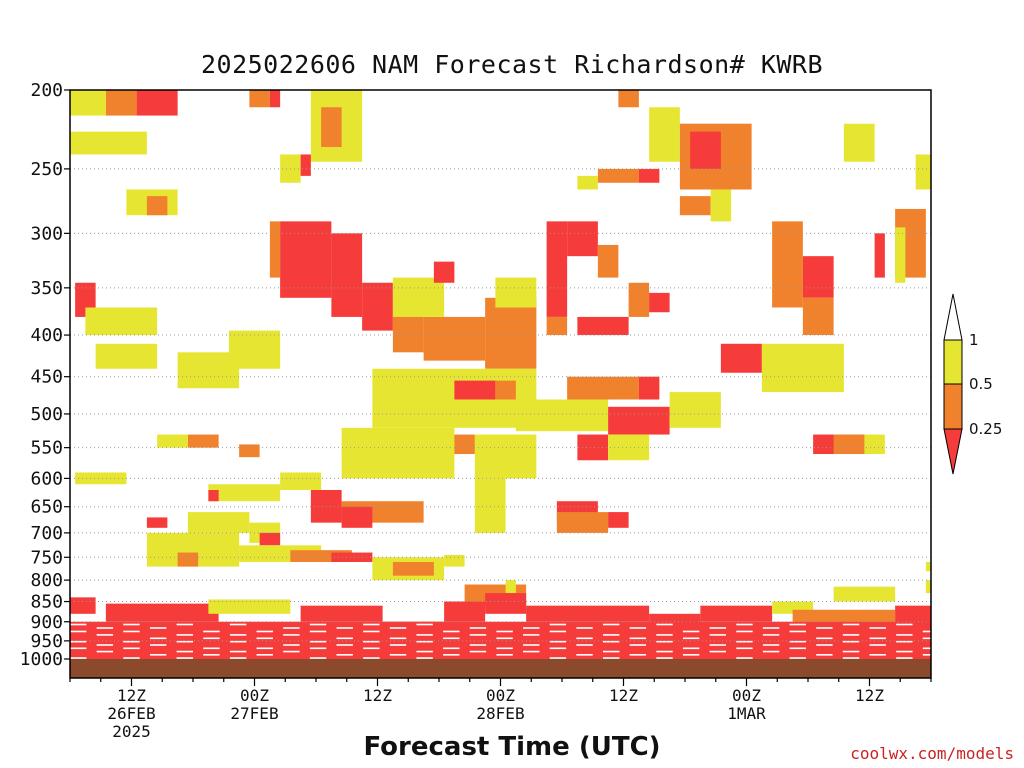  I want to click on legend-swatch-top, so click(953, 317).